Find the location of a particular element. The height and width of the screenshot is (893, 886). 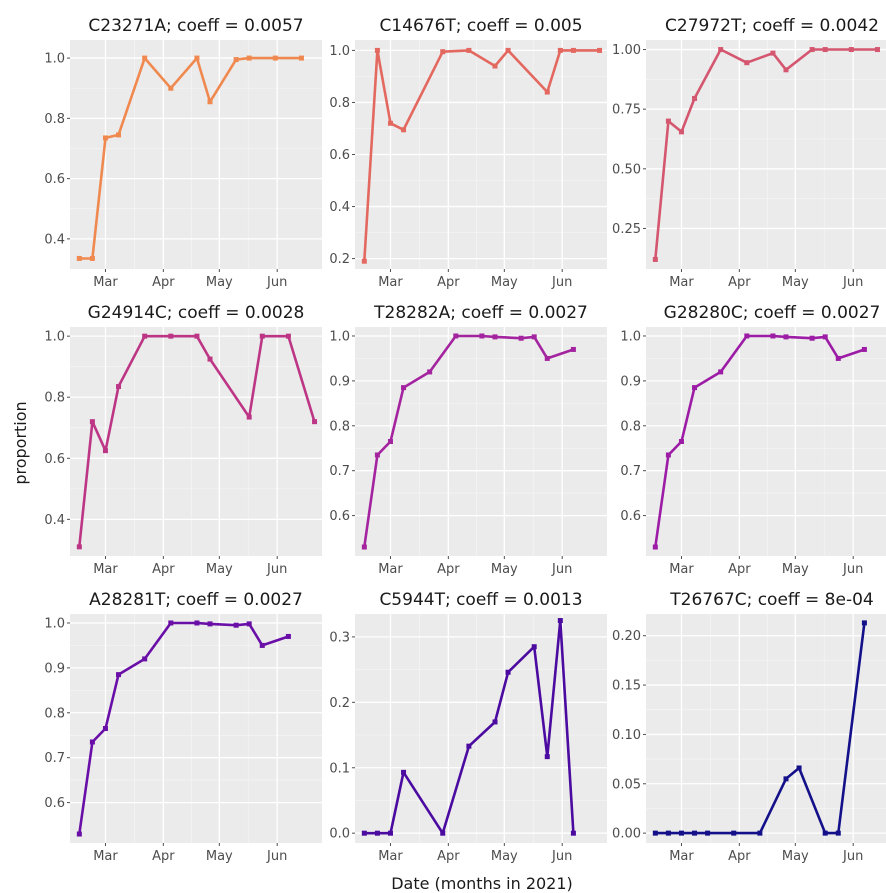

y-tick-label: 0.2 is located at coordinates (339, 259).